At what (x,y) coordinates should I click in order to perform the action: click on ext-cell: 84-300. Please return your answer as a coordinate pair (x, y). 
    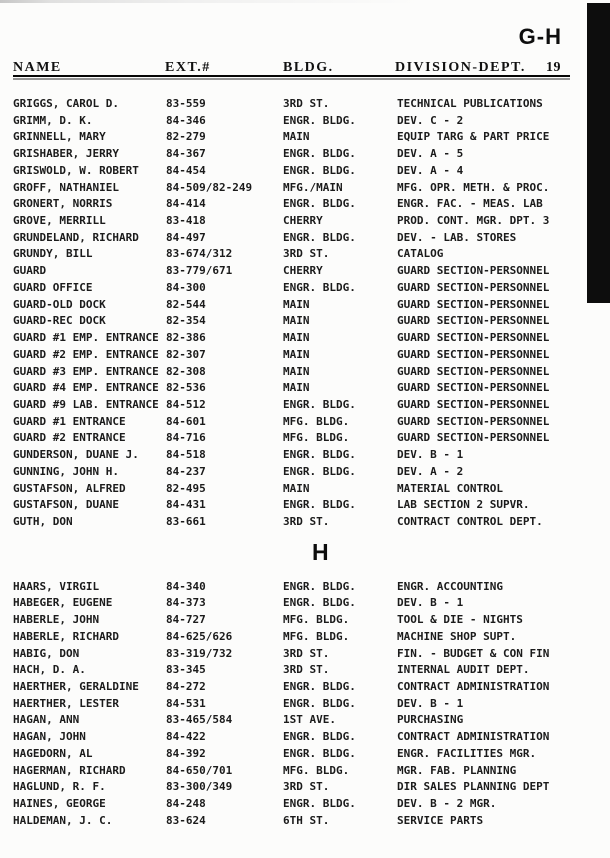
    Looking at the image, I should click on (186, 287).